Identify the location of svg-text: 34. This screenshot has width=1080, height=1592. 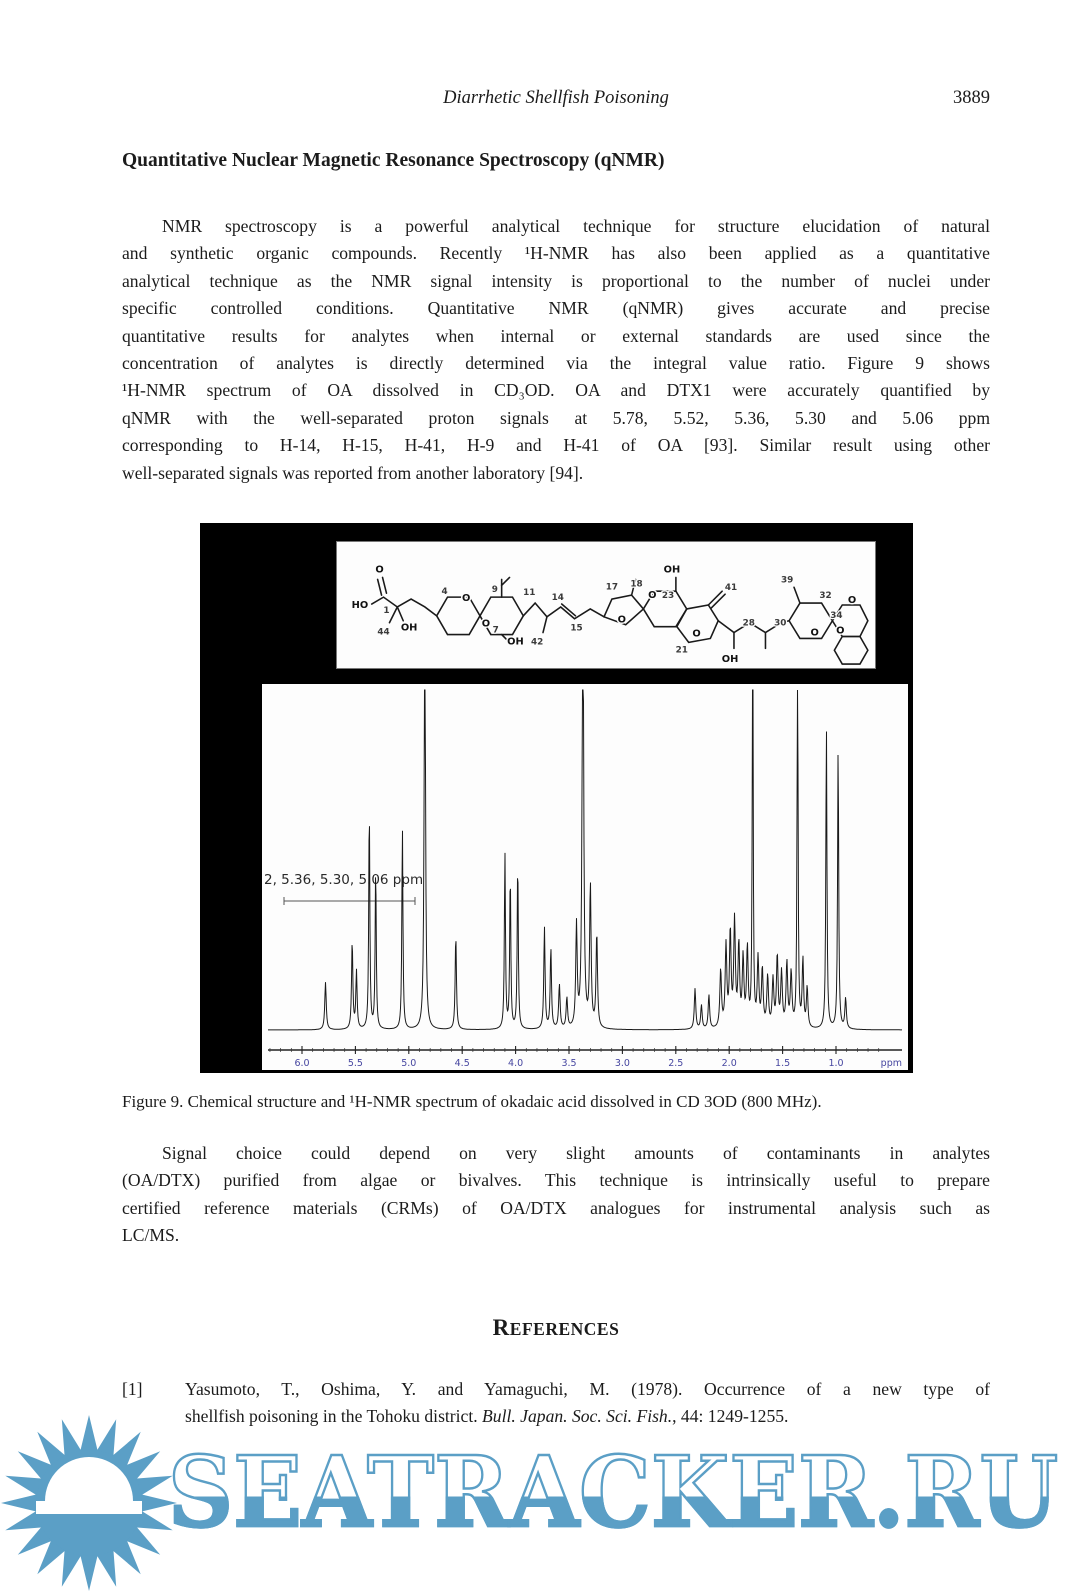
(836, 616).